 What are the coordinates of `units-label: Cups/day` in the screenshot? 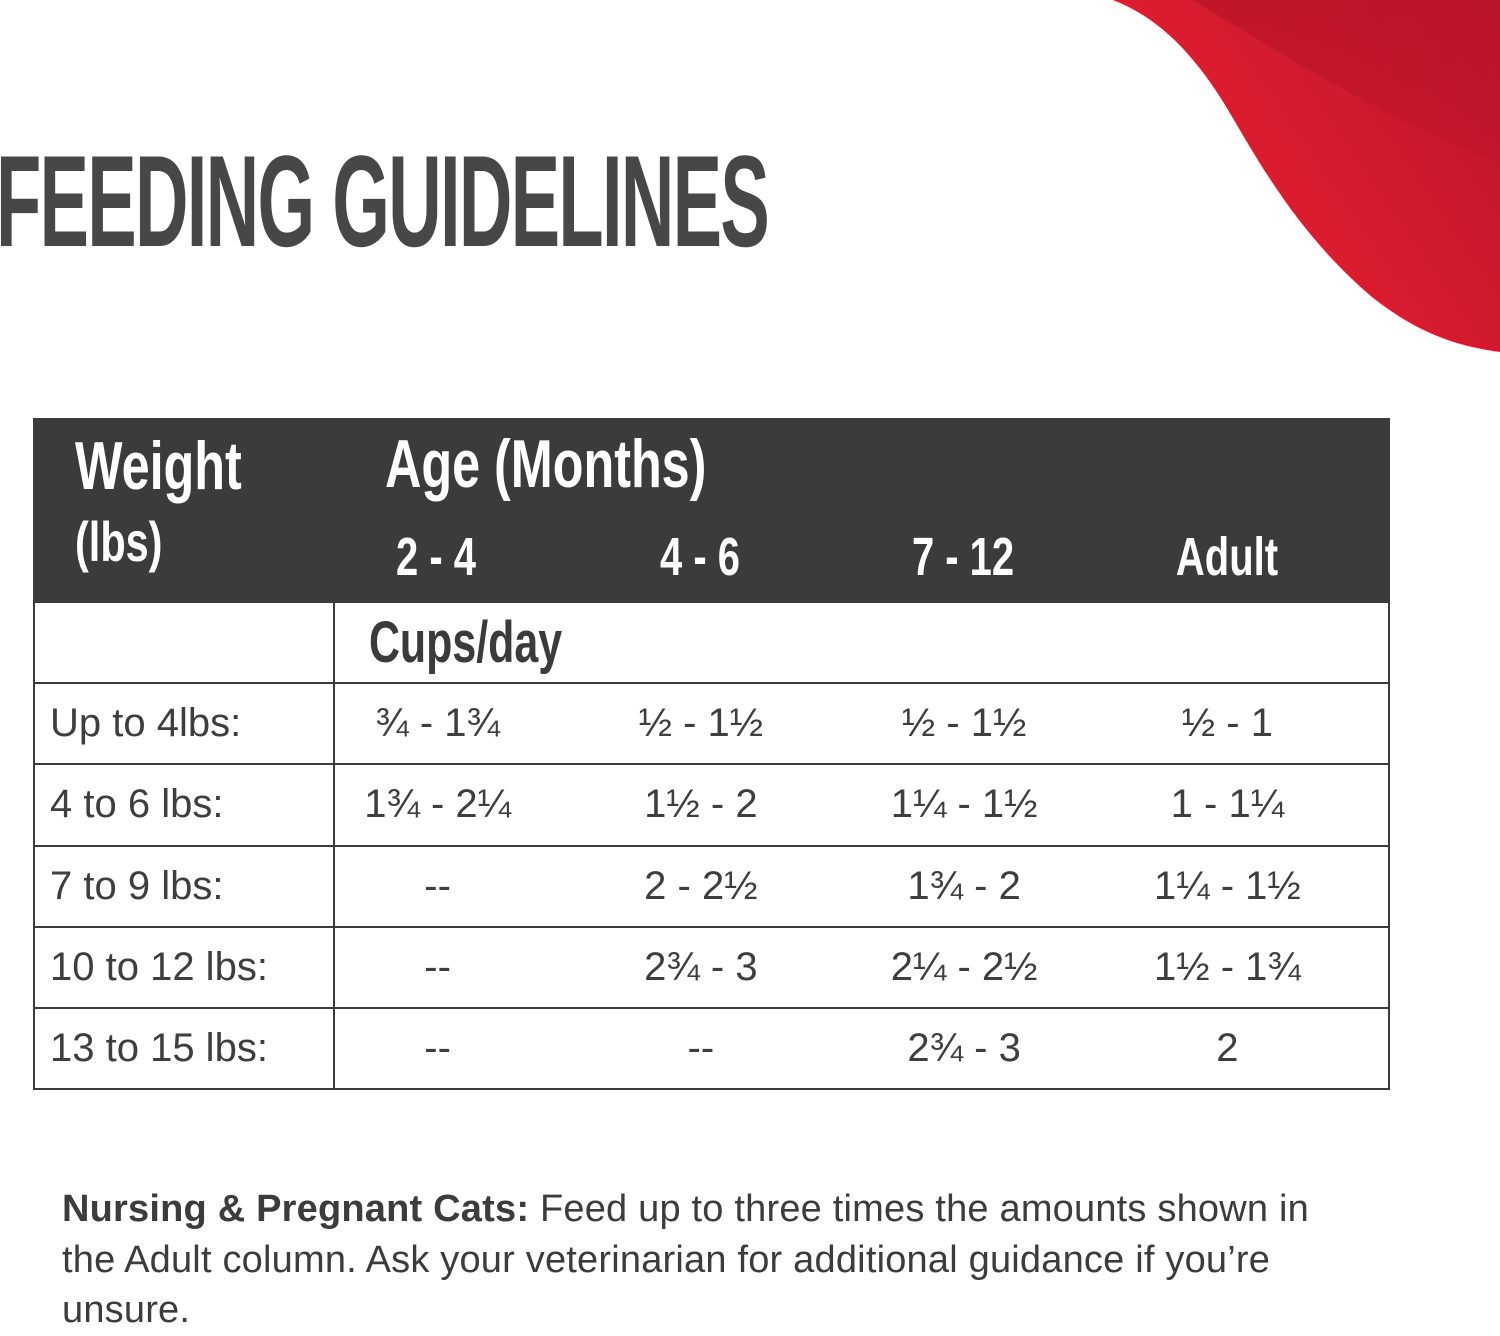 It's located at (465, 642).